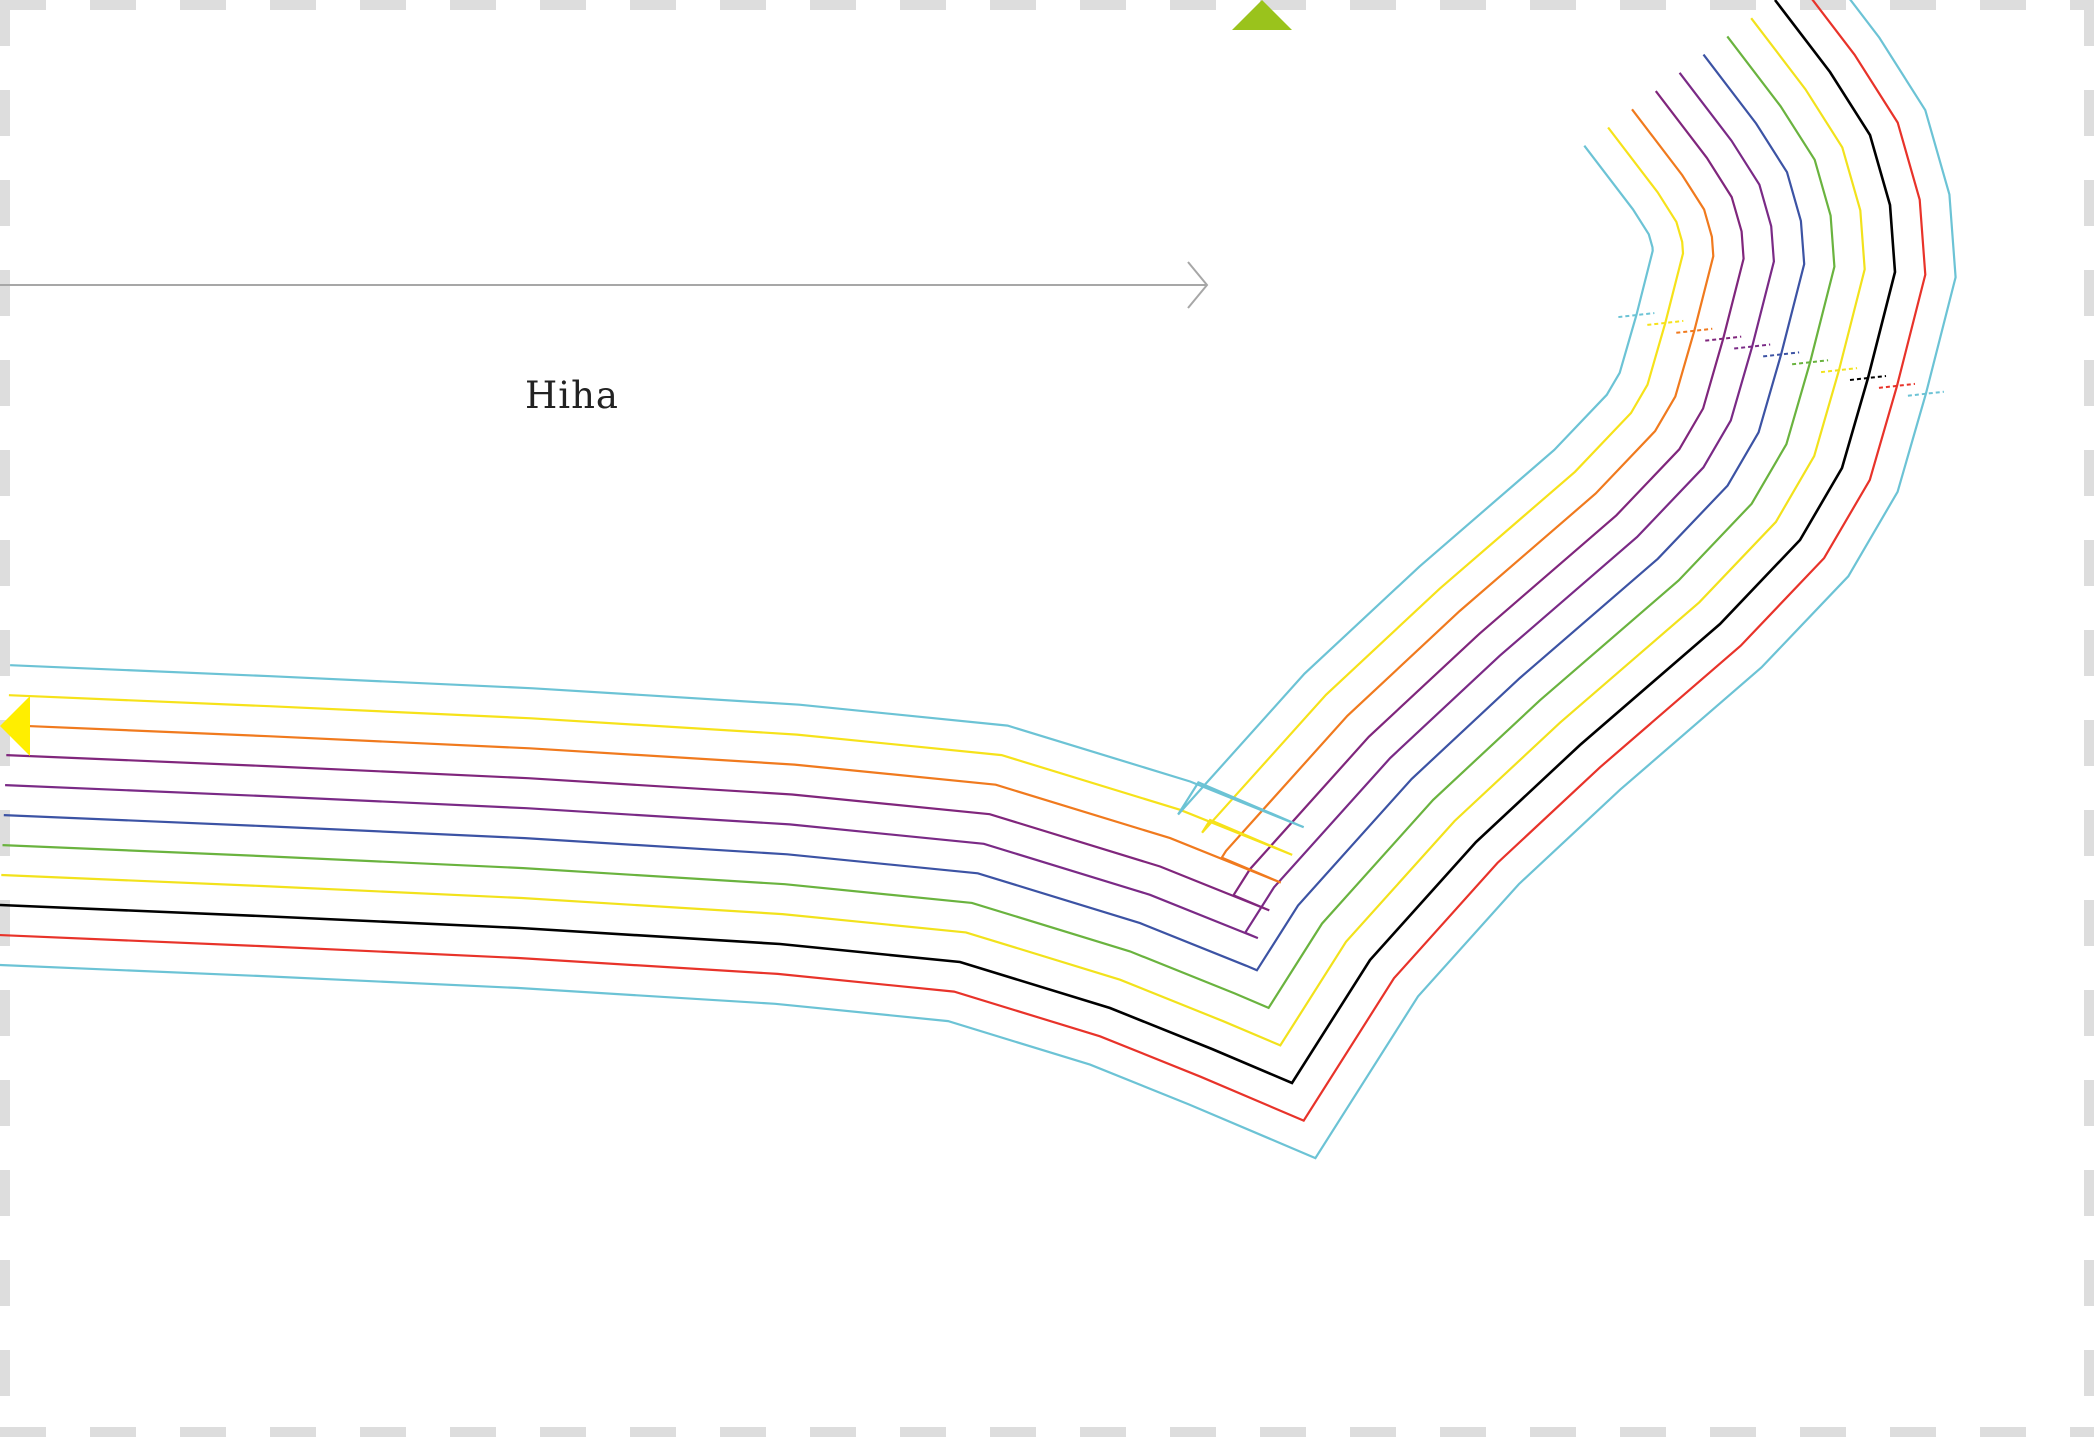 Image resolution: width=2094 pixels, height=1437 pixels. I want to click on notch-top-triangle, so click(1262, 15).